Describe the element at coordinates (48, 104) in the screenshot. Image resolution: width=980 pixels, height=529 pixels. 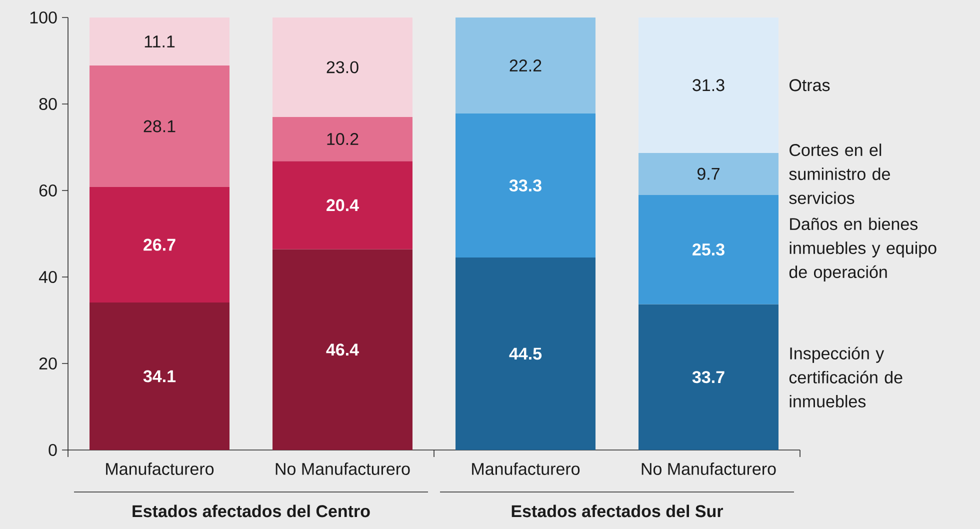
I see `y-tick-label: 80` at that location.